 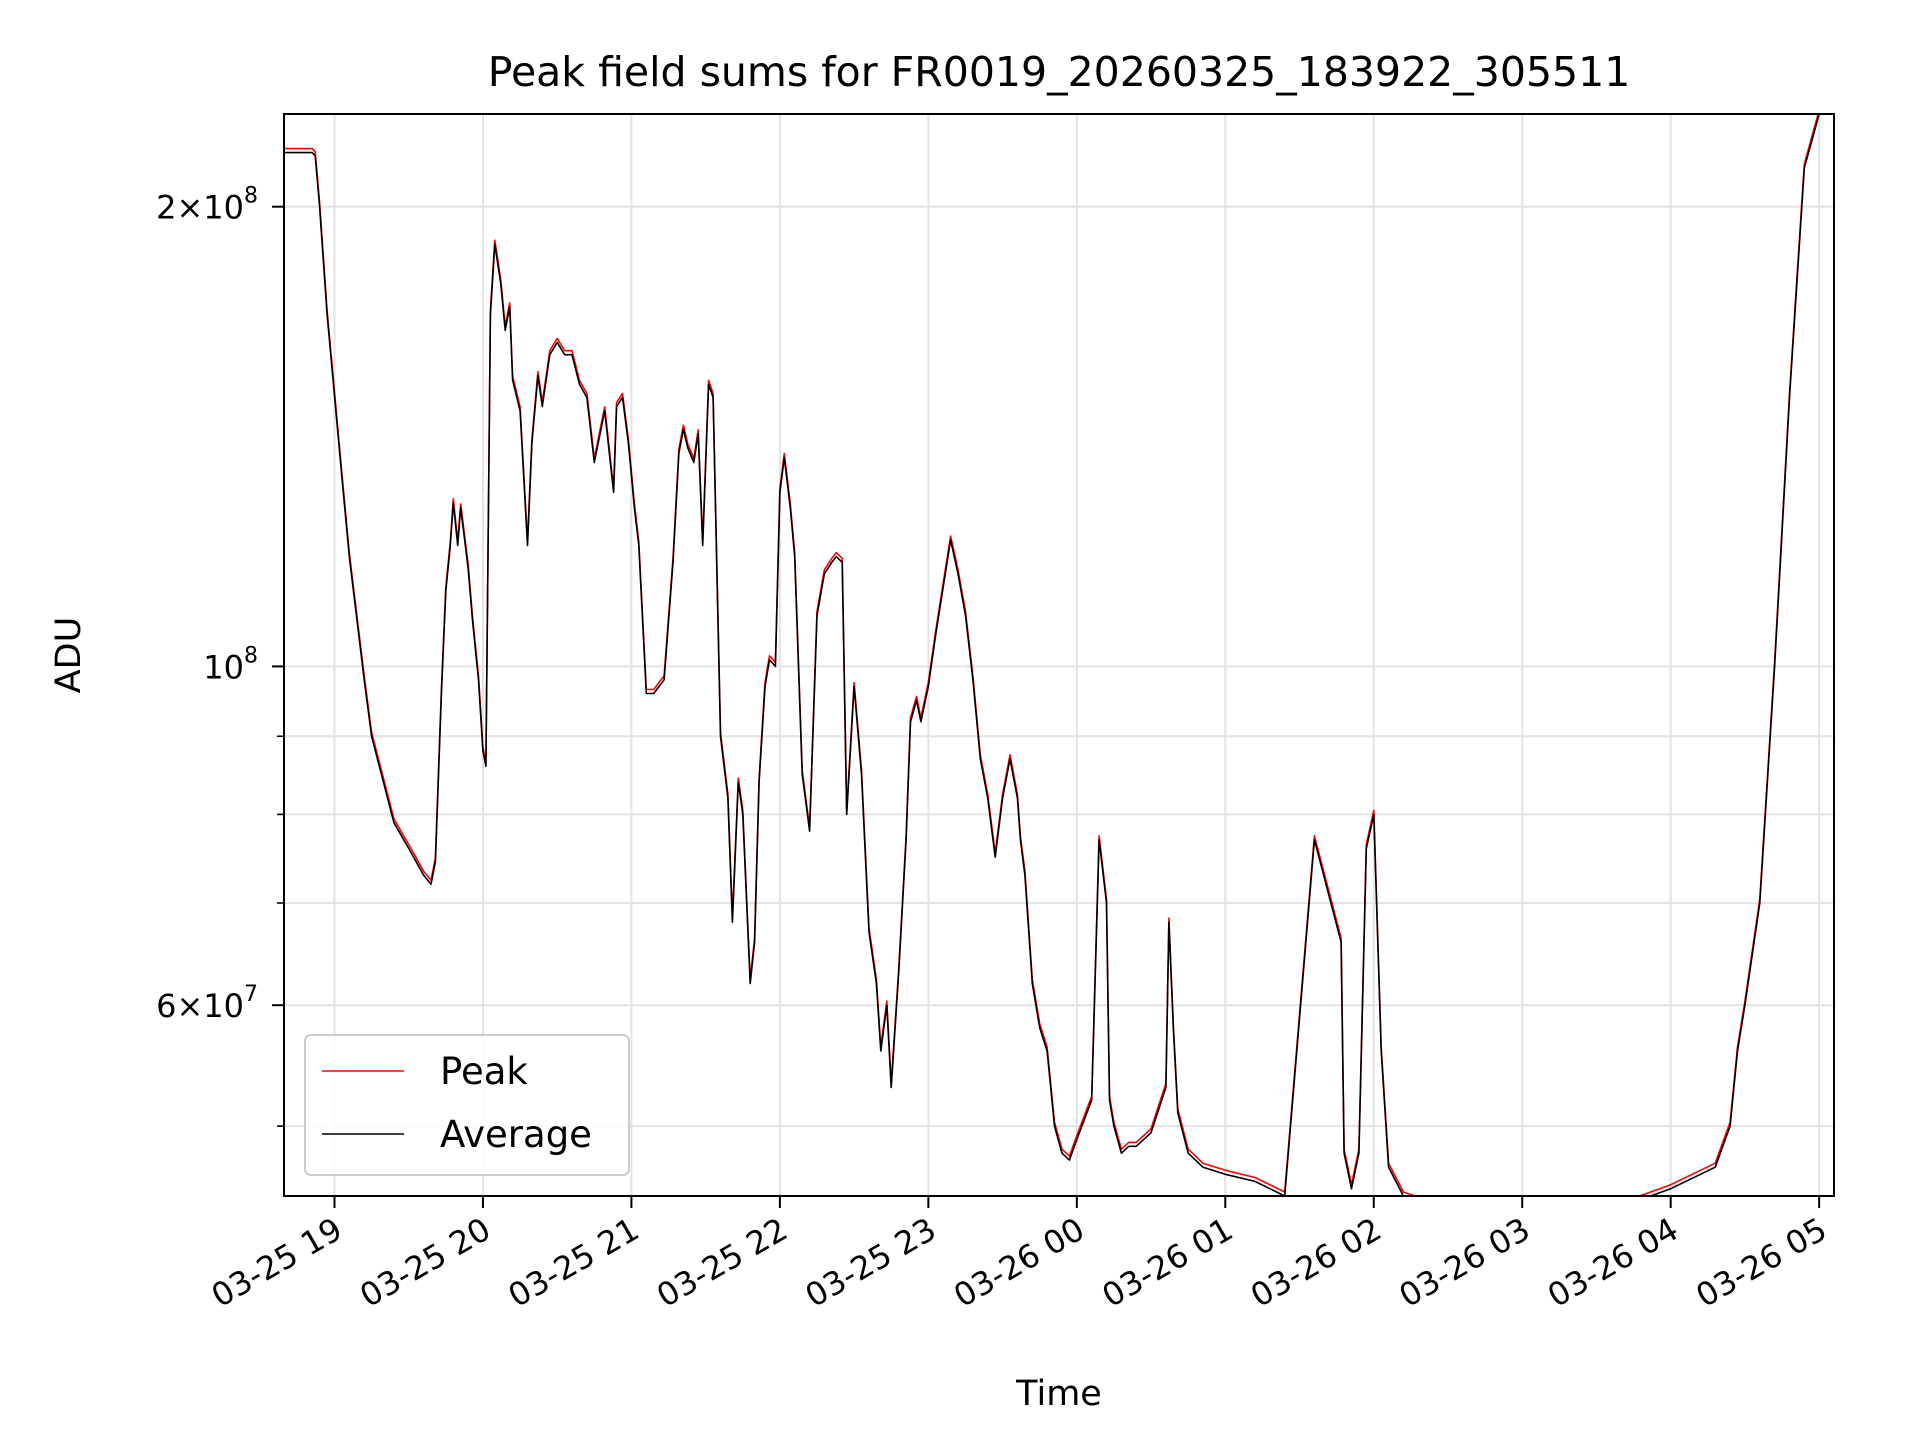 What do you see at coordinates (1613, 1262) in the screenshot?
I see `x-tick-label: 03-26 04` at bounding box center [1613, 1262].